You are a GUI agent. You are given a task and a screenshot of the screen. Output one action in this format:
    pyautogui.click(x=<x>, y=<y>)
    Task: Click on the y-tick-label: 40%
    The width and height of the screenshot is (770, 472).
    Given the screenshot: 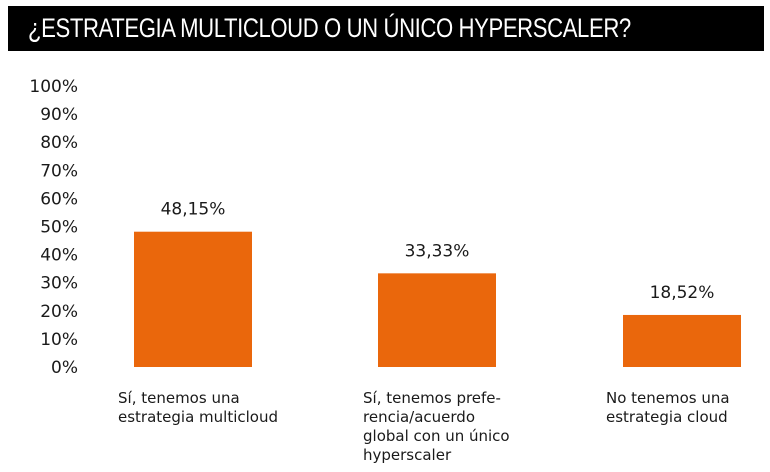 What is the action you would take?
    pyautogui.click(x=59, y=256)
    